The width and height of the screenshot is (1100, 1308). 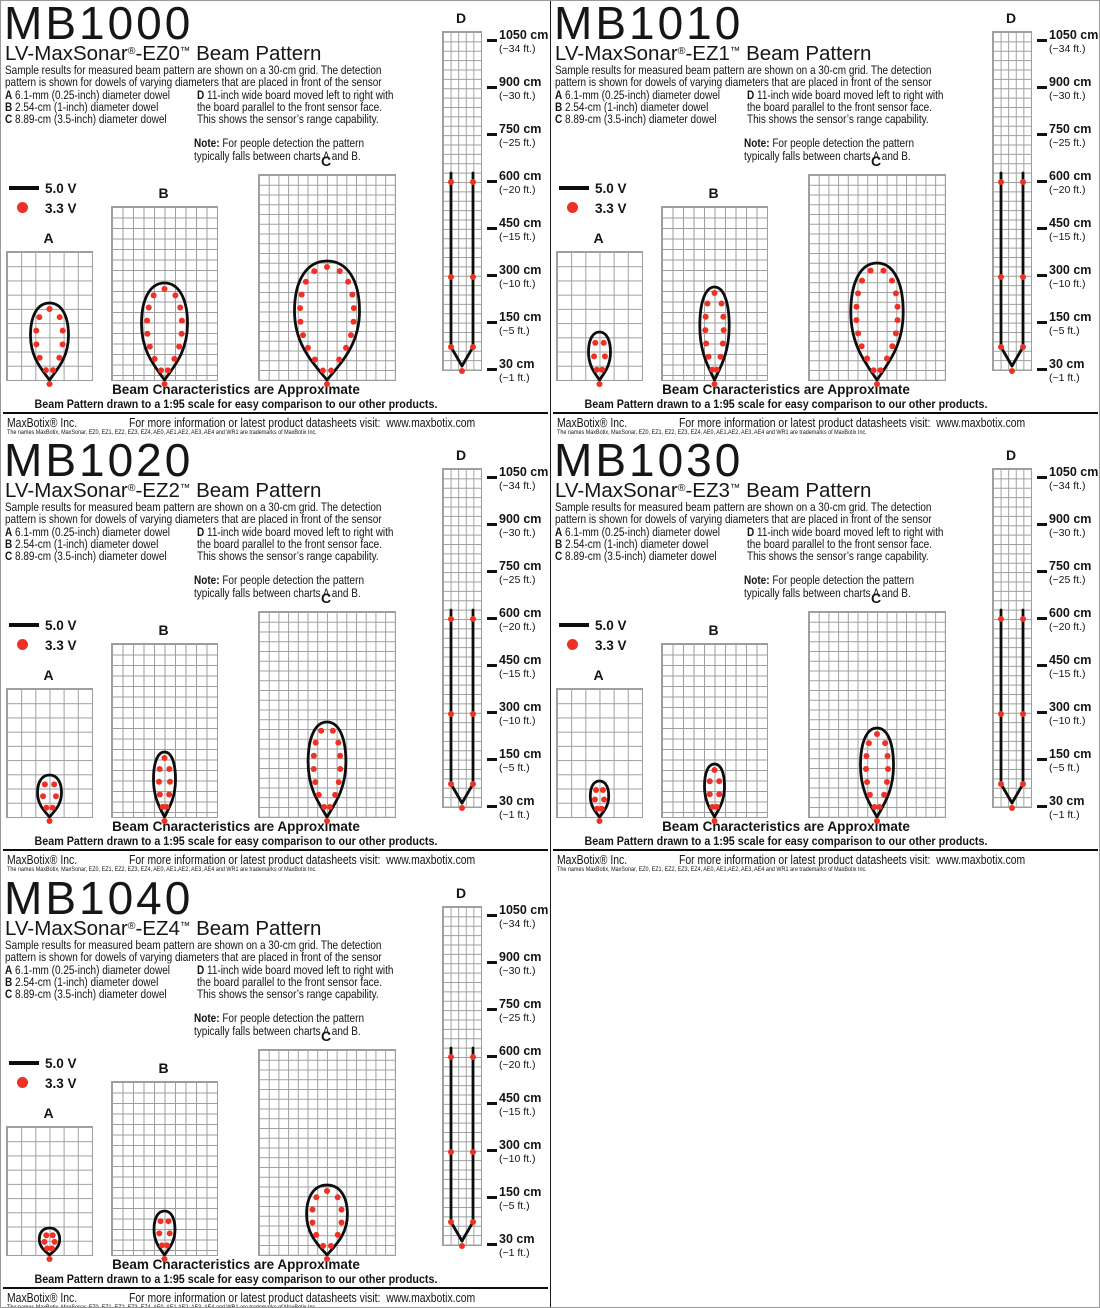 I want to click on registered-mark: ®, so click(x=131, y=926).